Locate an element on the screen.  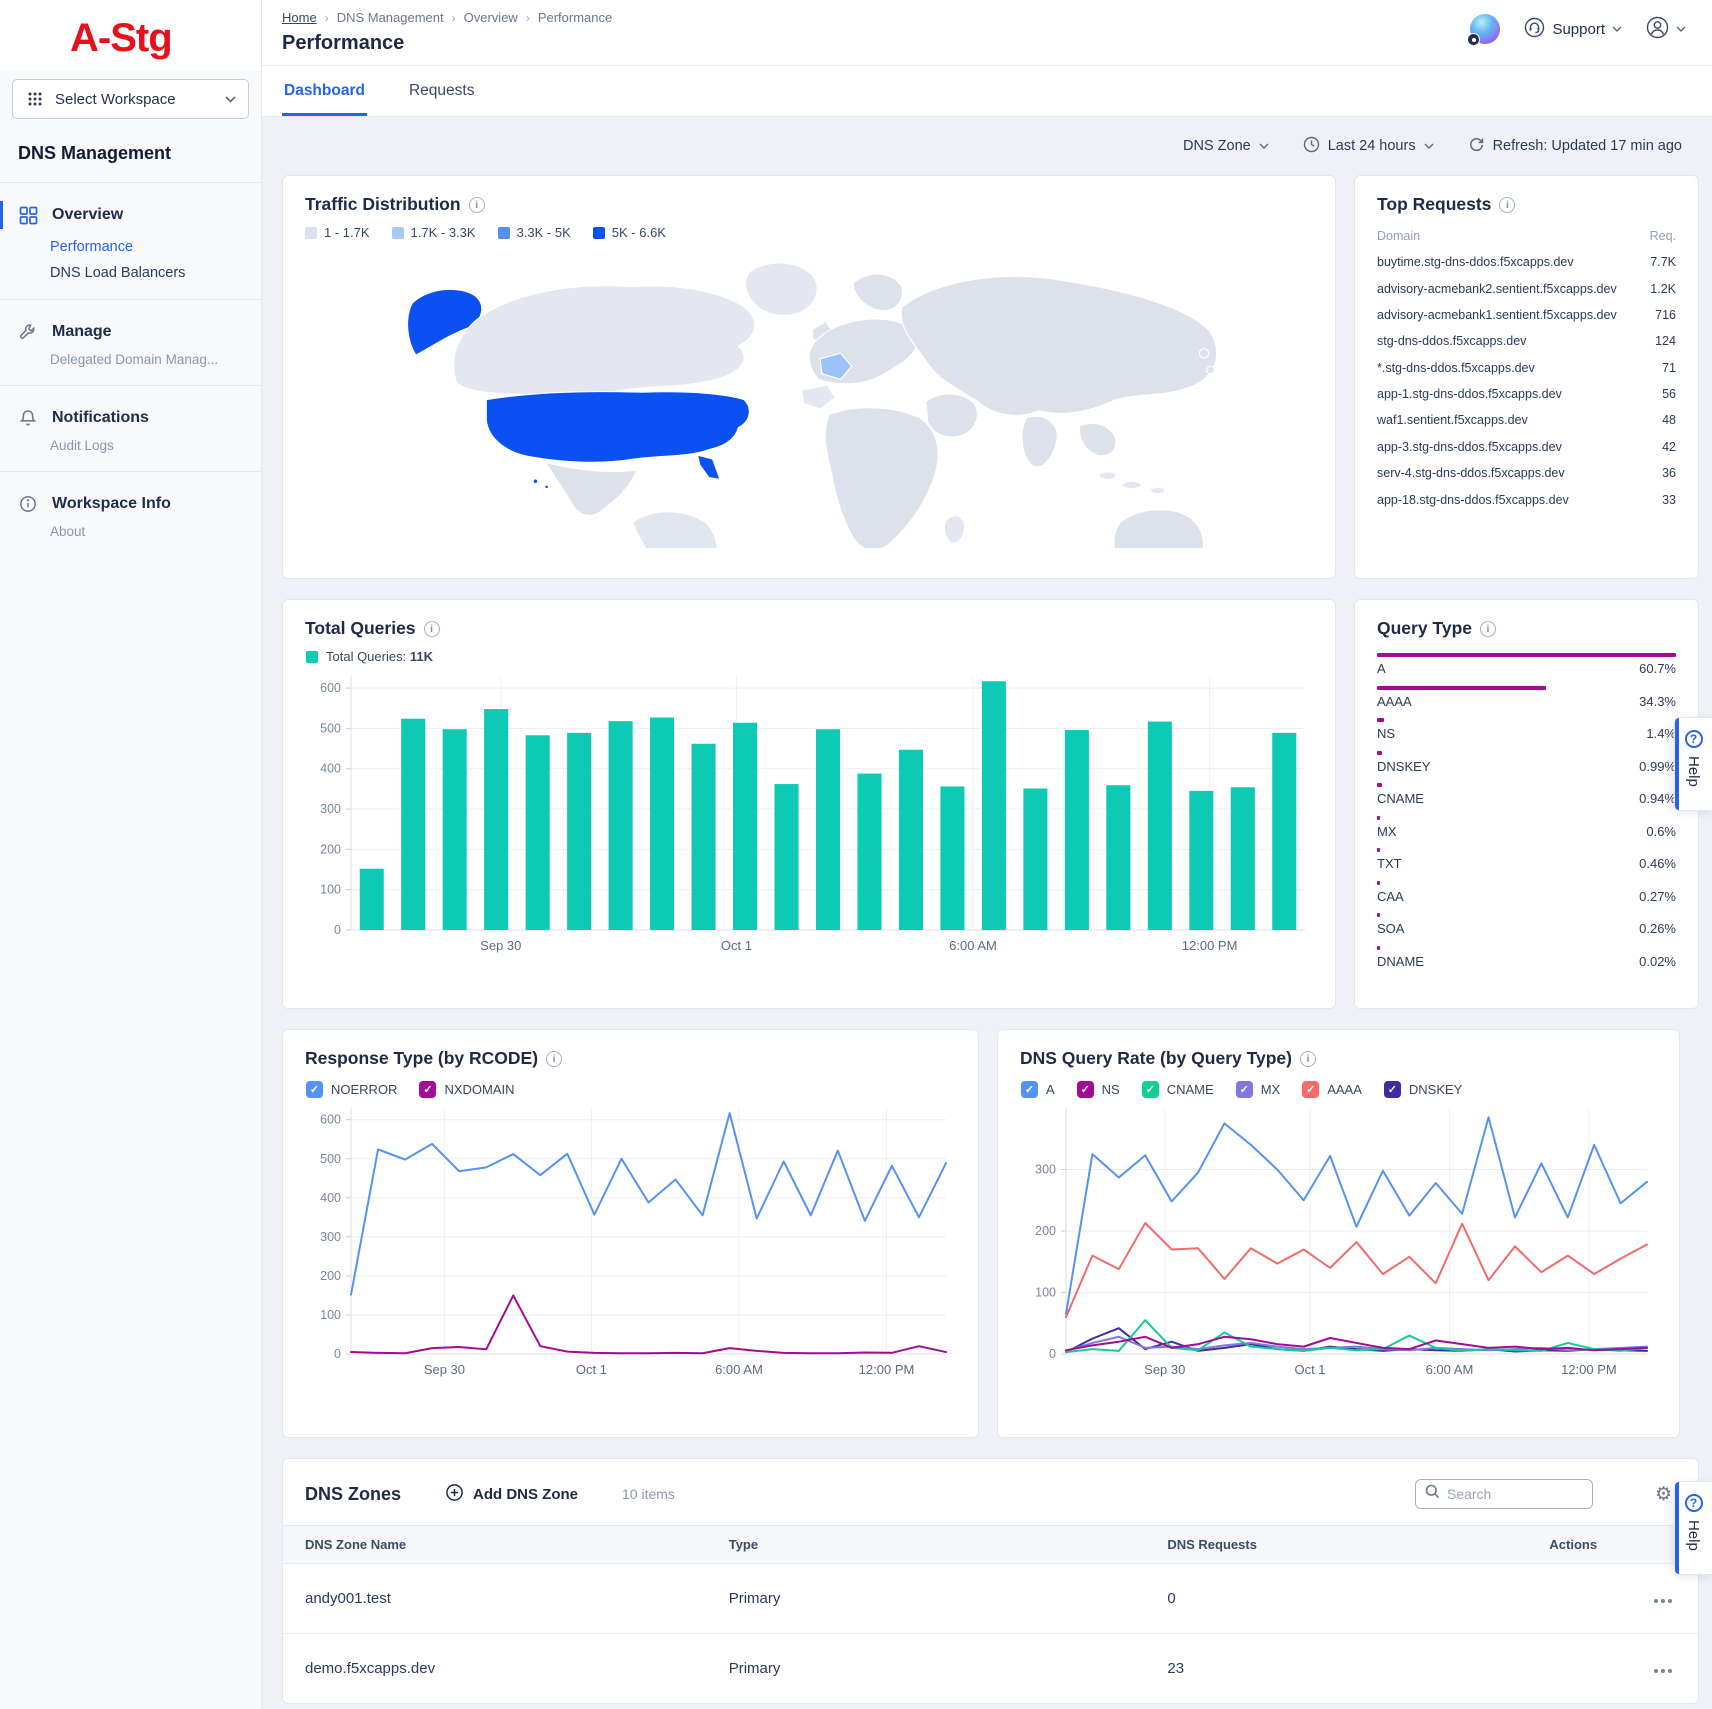
breadcrumb-dns-management: DNS Management is located at coordinates (390, 17).